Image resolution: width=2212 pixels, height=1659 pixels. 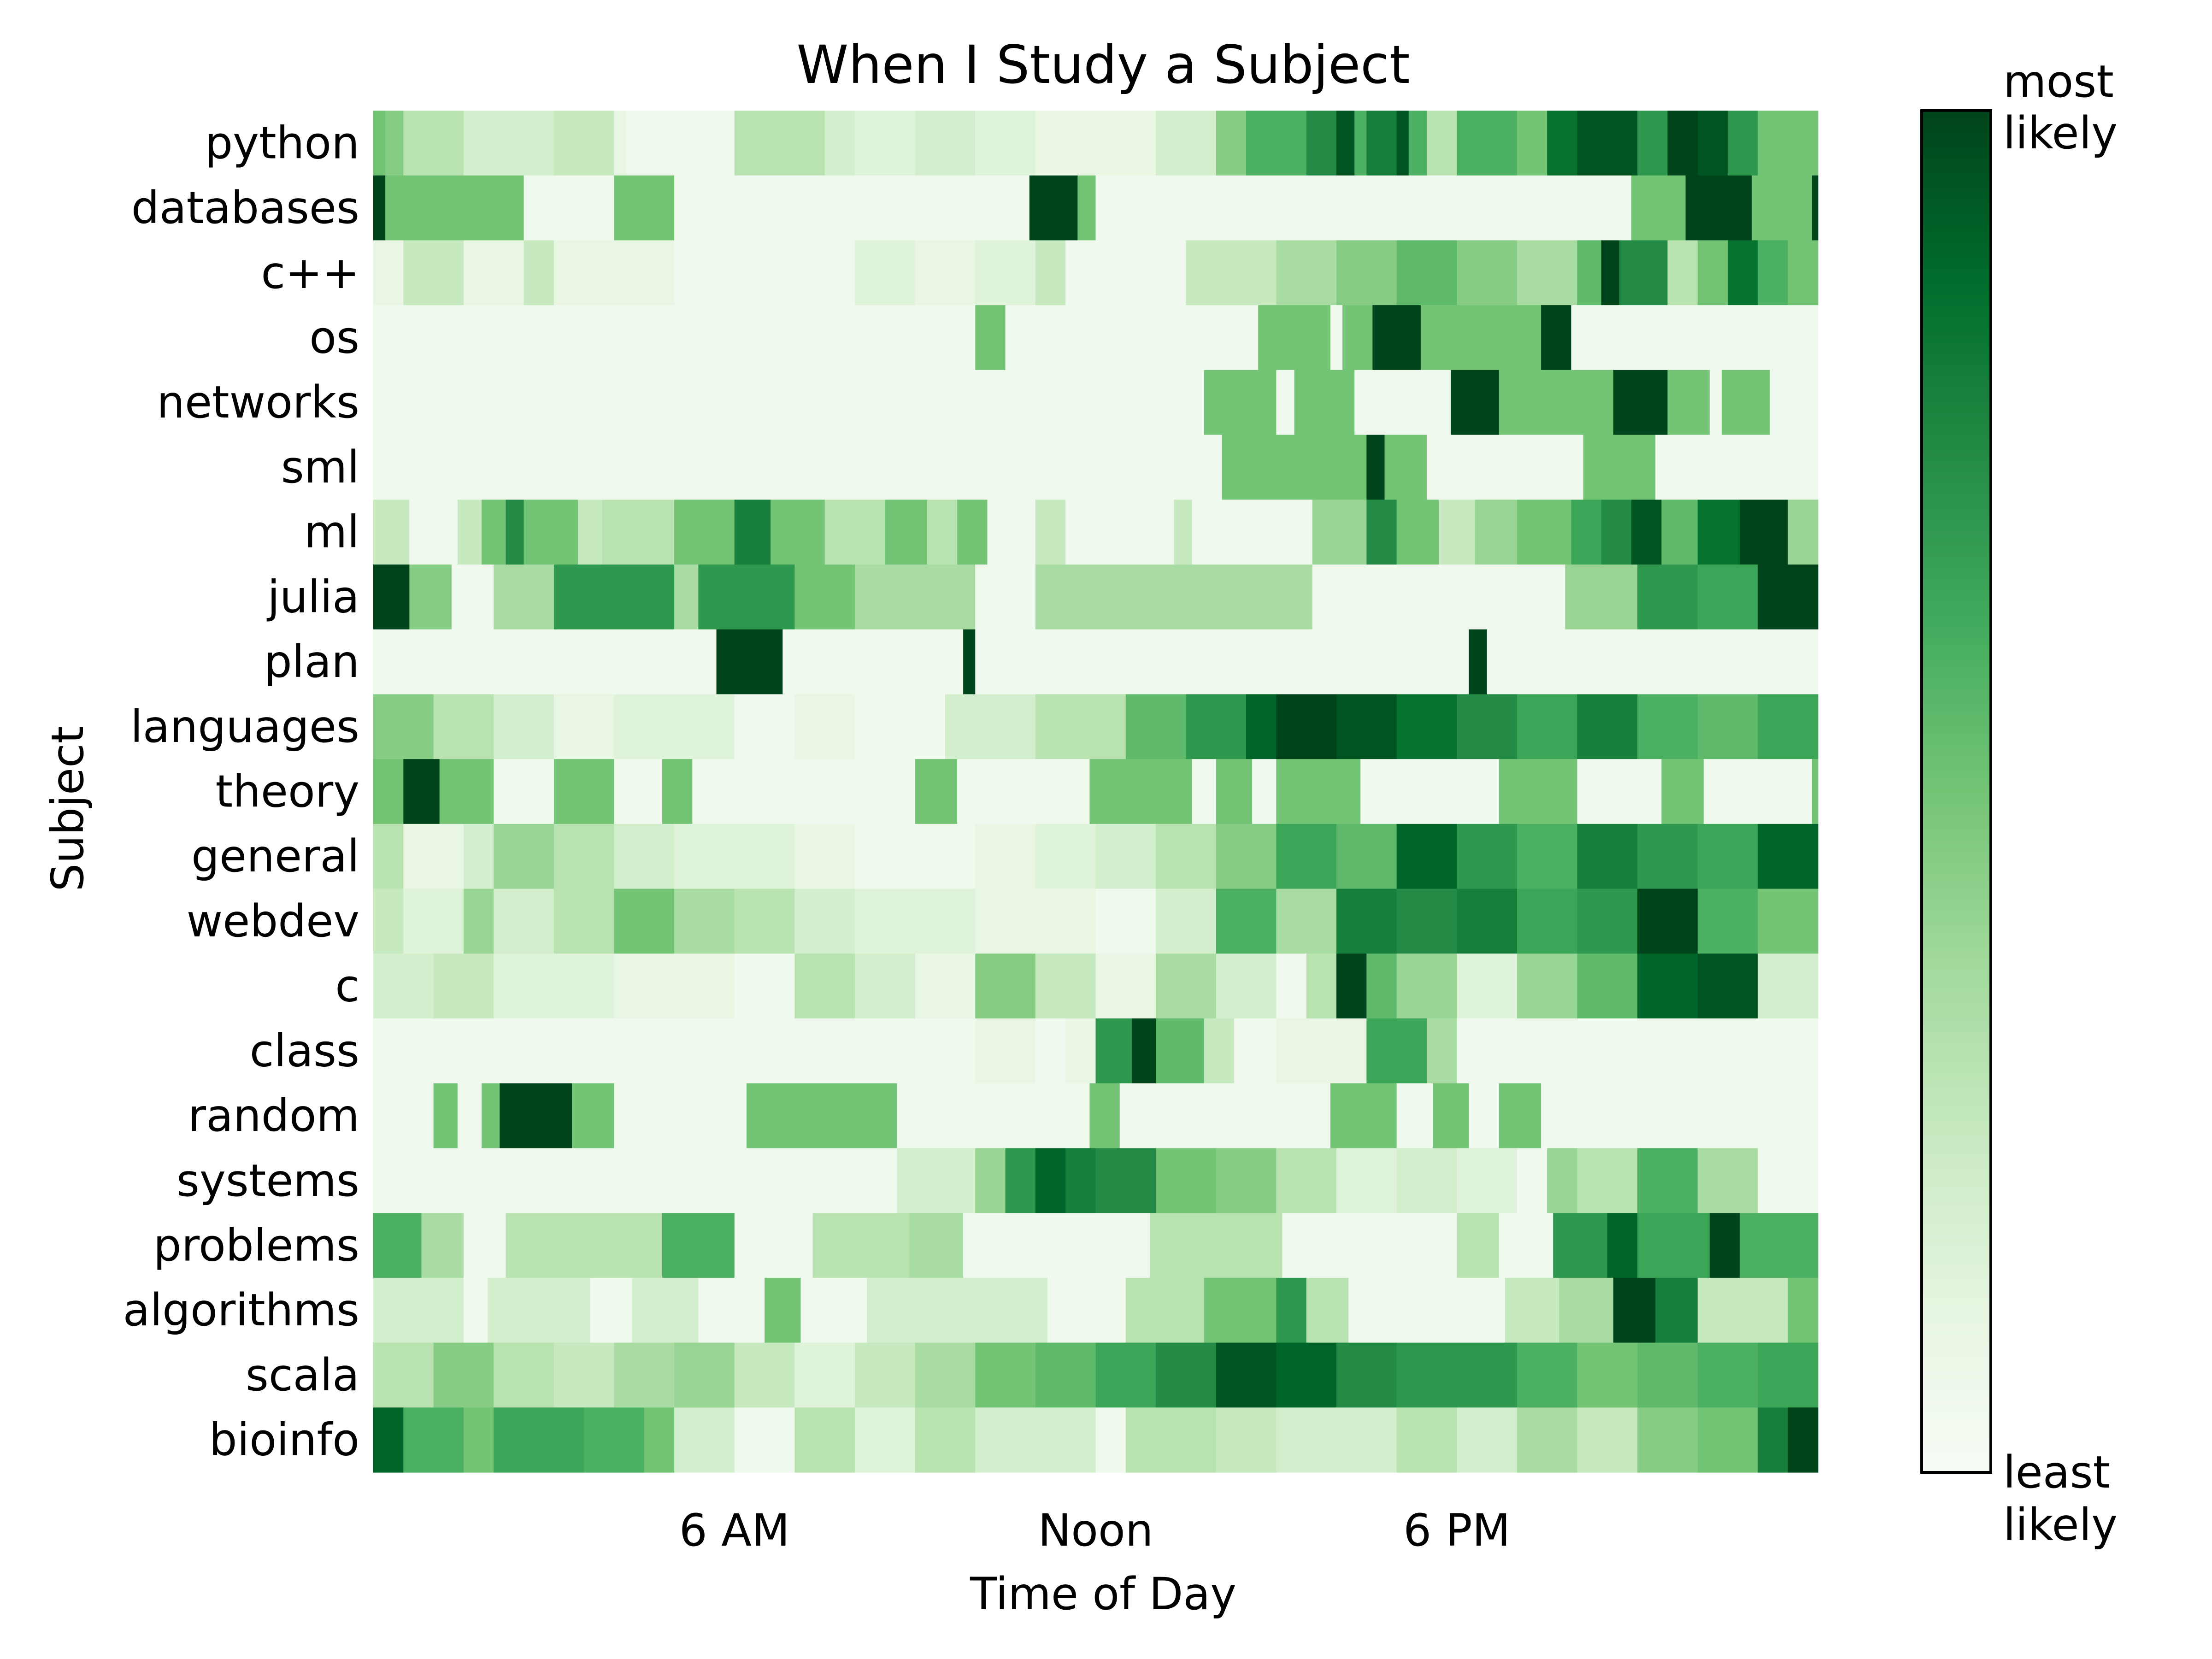 What do you see at coordinates (1652, 662) in the screenshot?
I see `heatmap-cell-plan` at bounding box center [1652, 662].